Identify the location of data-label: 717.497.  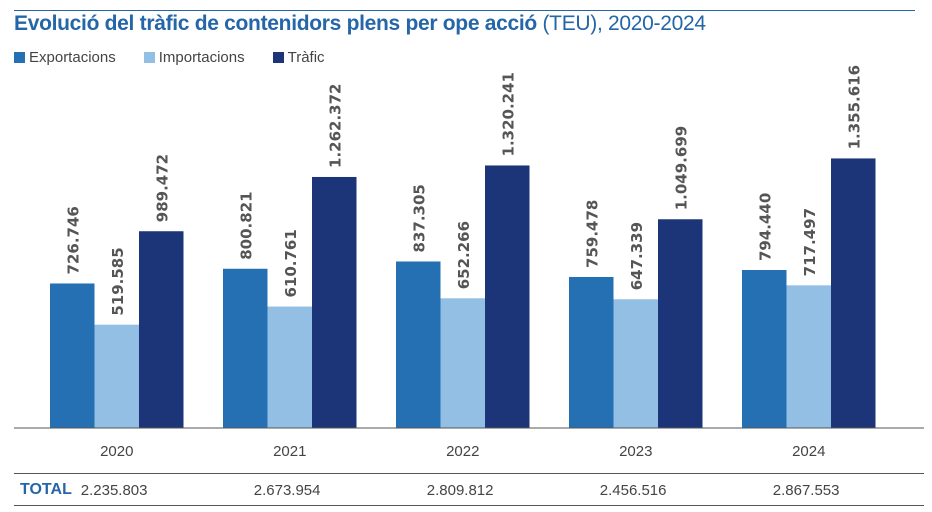
(810, 242).